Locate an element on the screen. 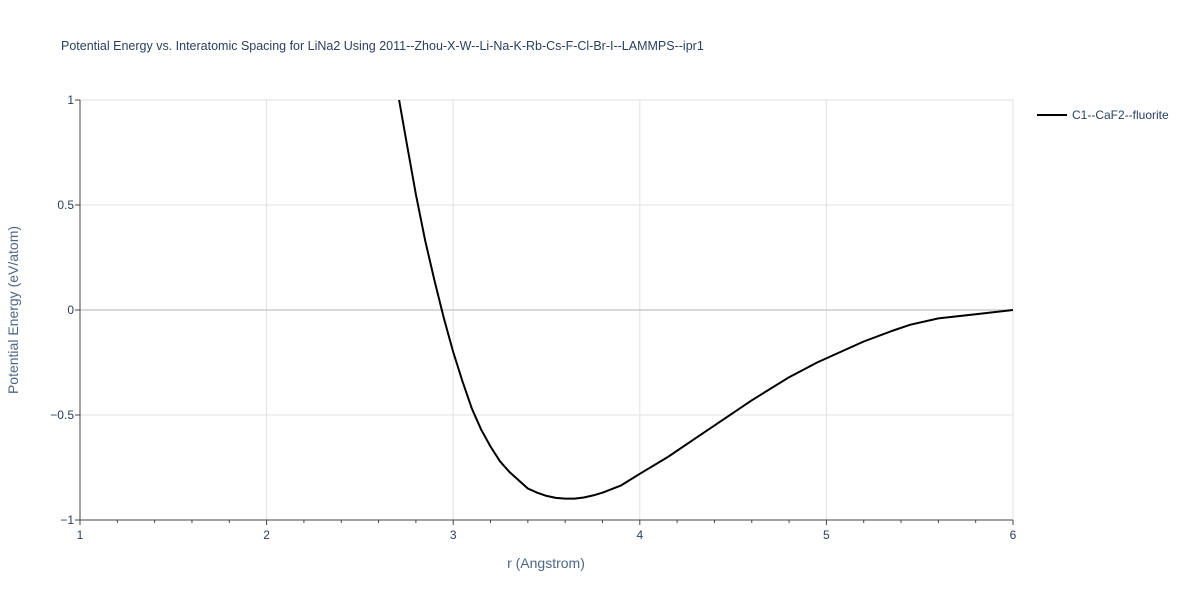 The image size is (1200, 605). x-tick-label: 6 is located at coordinates (1013, 535).